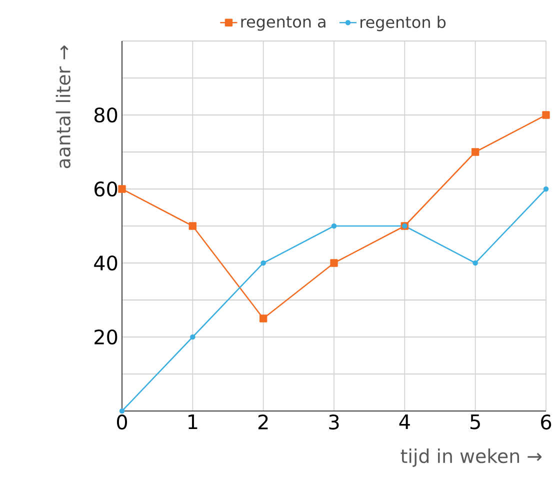 The width and height of the screenshot is (557, 491). What do you see at coordinates (193, 422) in the screenshot?
I see `x-tick-label: 1` at bounding box center [193, 422].